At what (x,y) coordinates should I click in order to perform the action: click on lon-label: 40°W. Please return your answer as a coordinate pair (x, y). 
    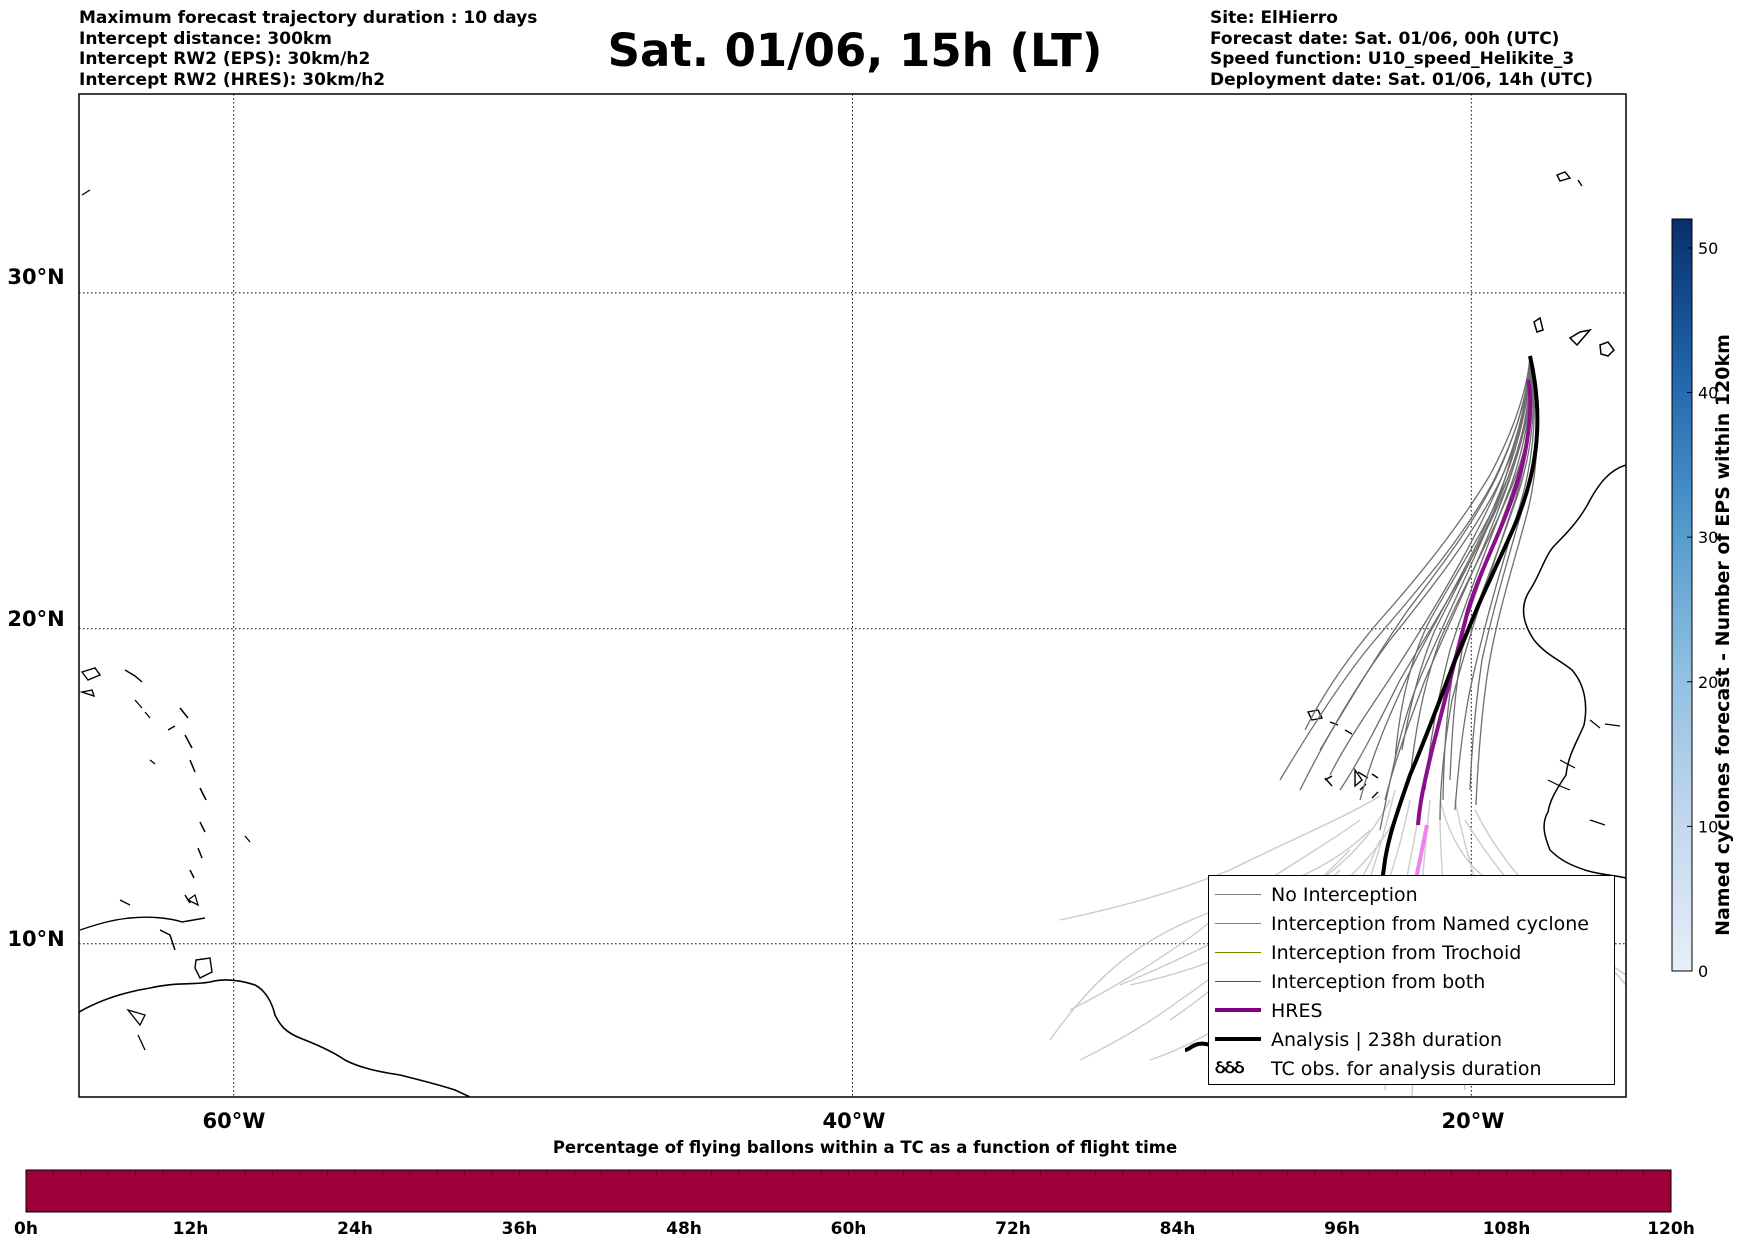
    Looking at the image, I should click on (854, 1121).